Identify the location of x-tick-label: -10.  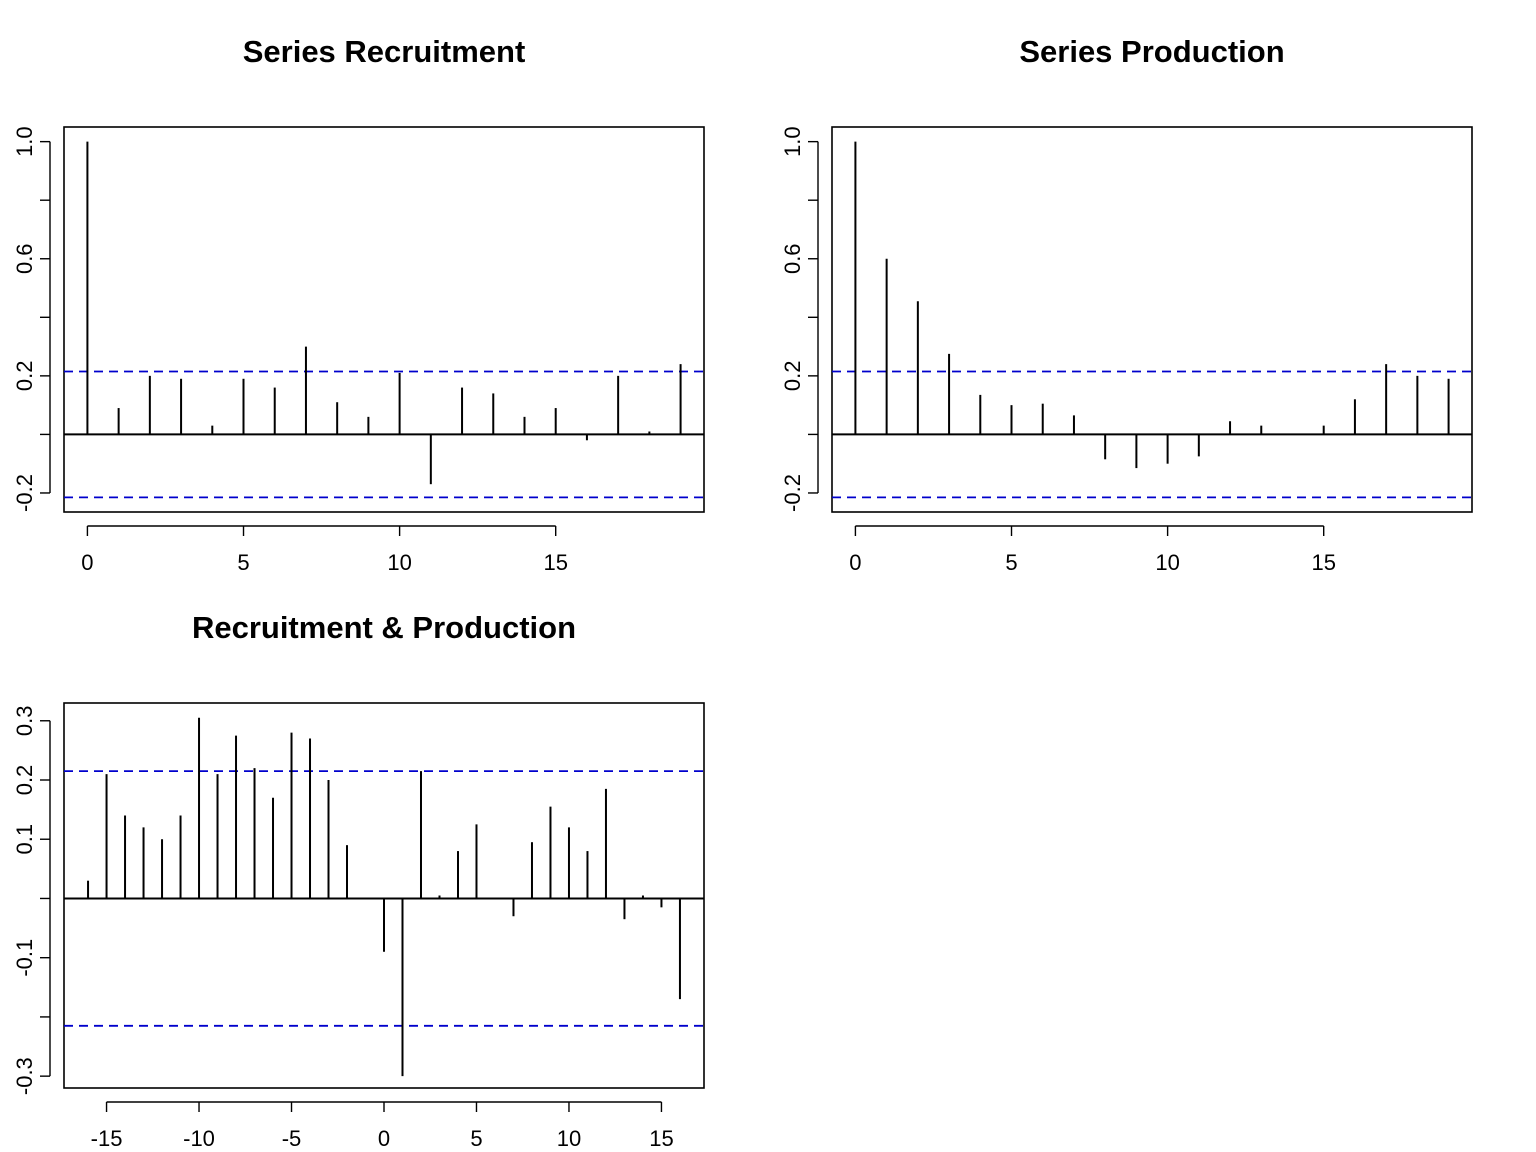
(199, 1138).